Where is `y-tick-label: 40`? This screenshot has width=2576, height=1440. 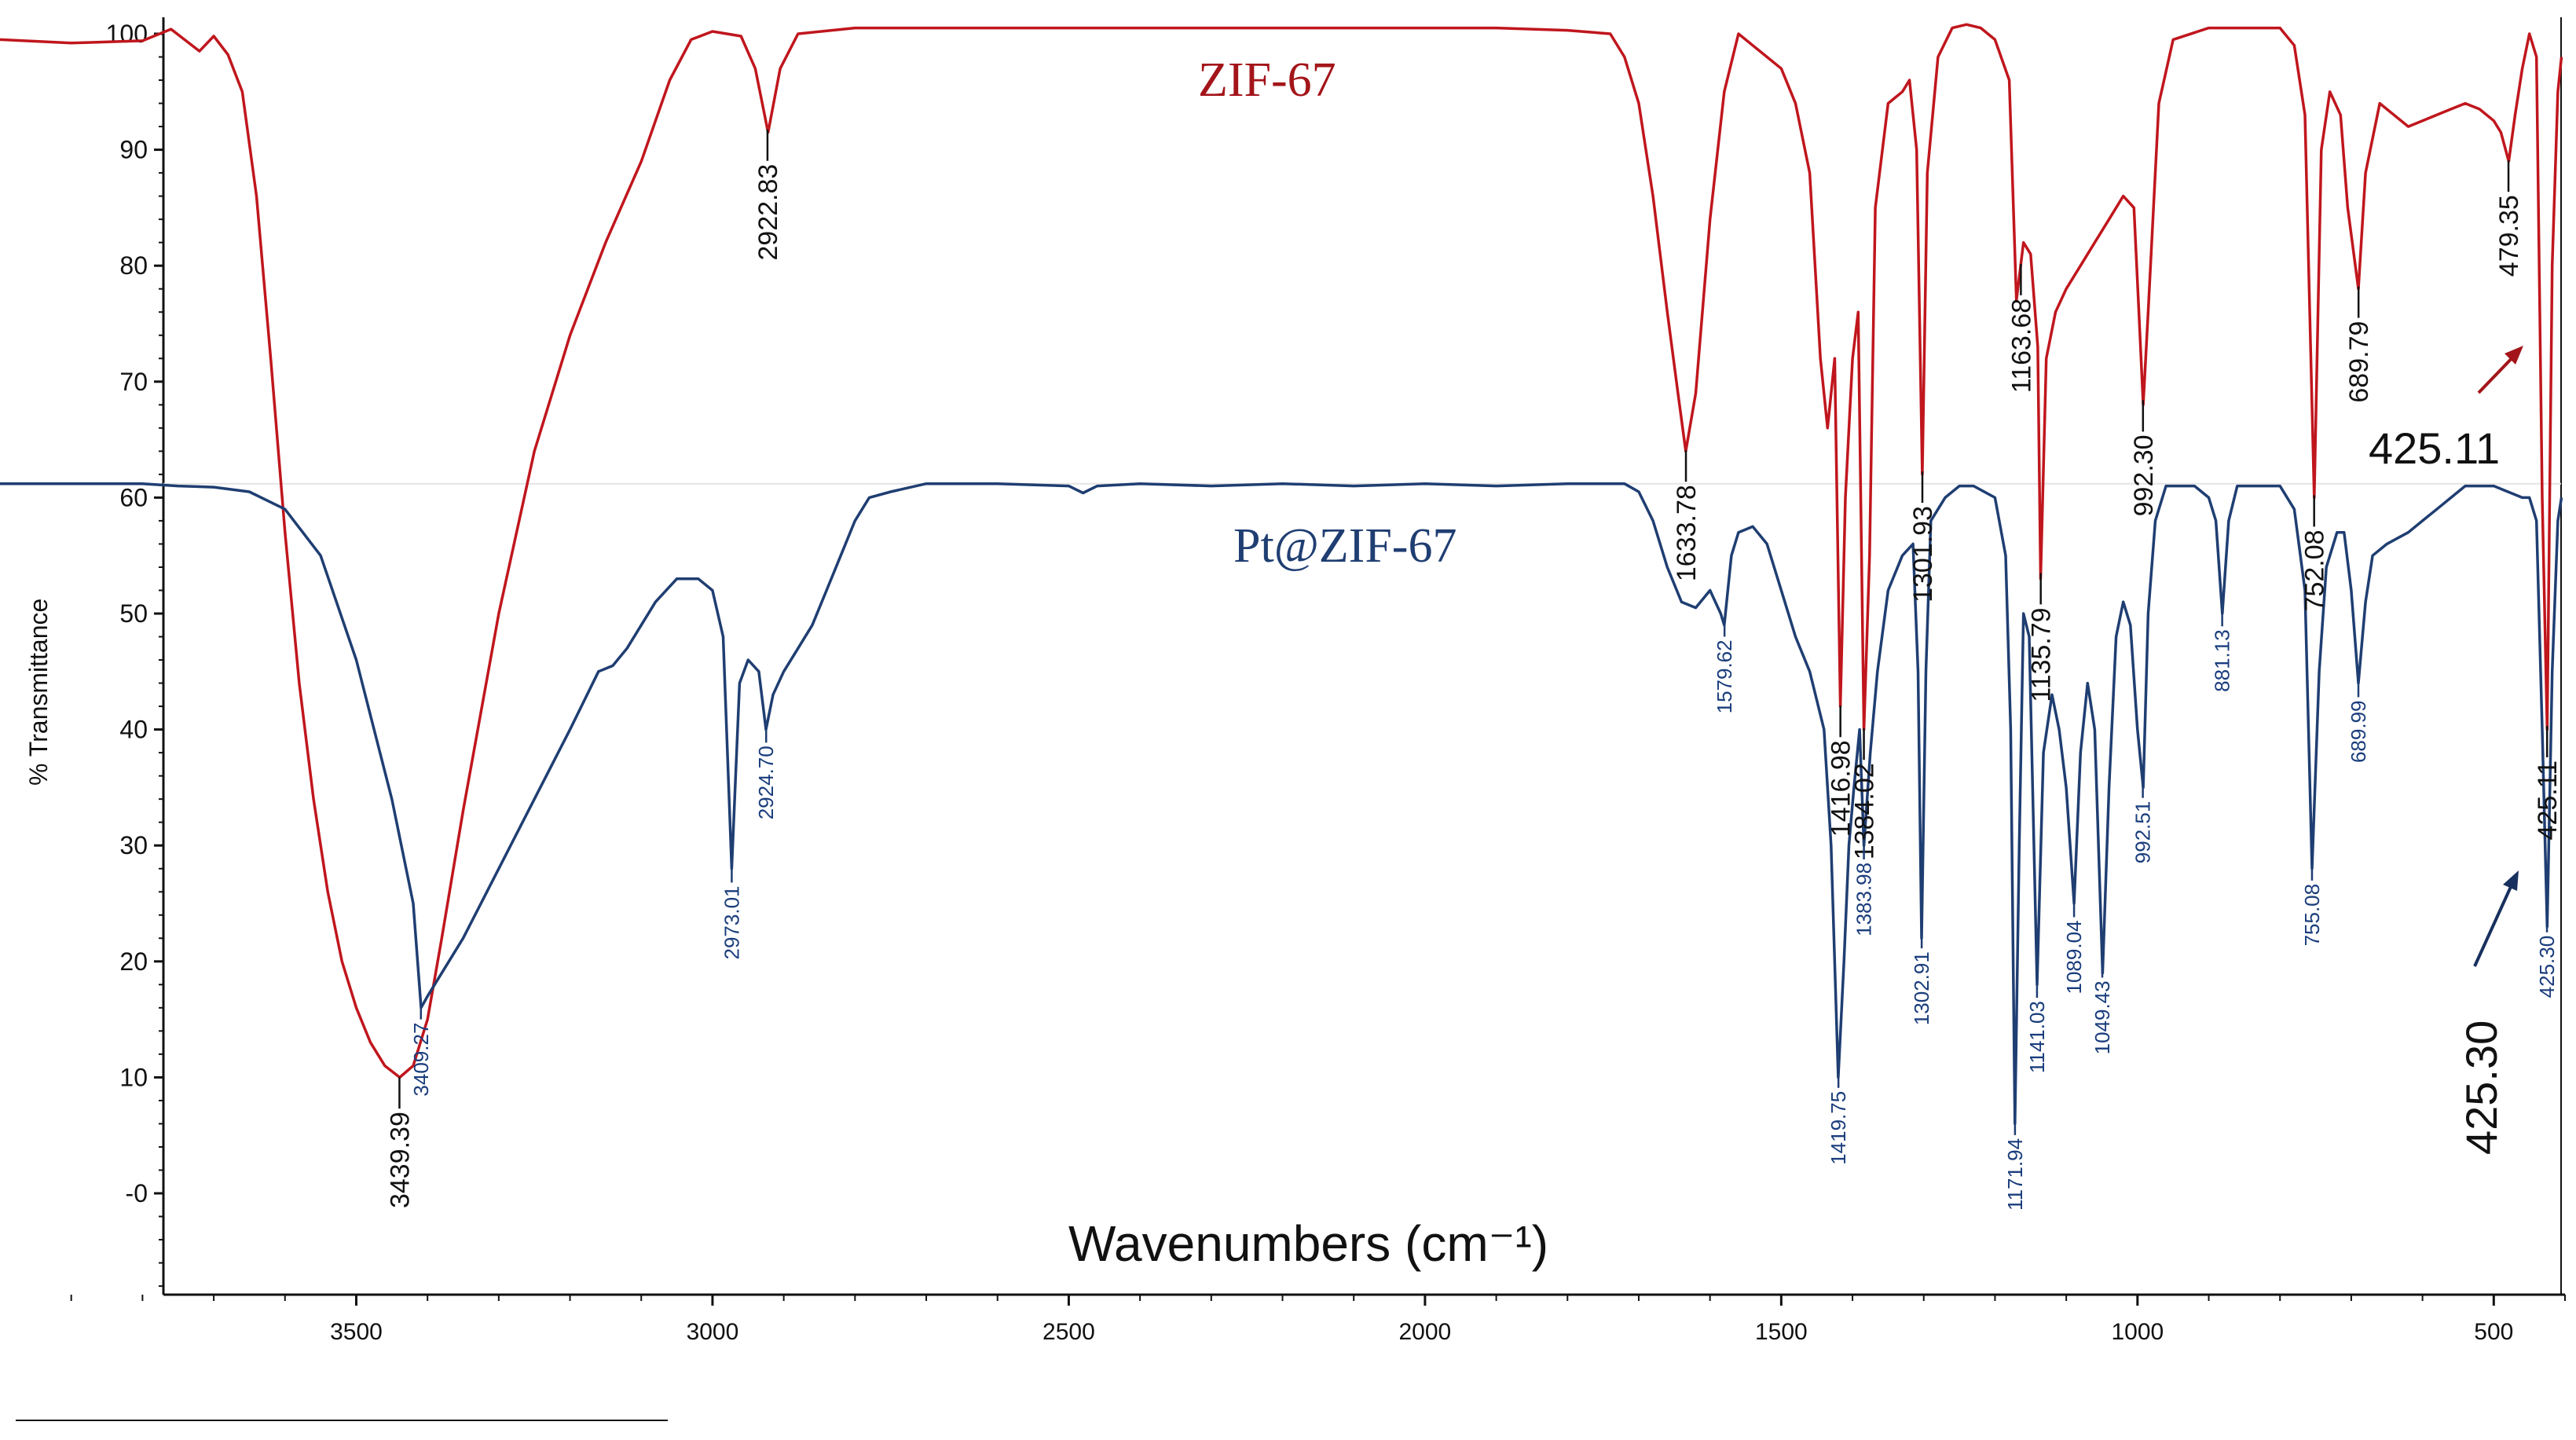
y-tick-label: 40 is located at coordinates (133, 730).